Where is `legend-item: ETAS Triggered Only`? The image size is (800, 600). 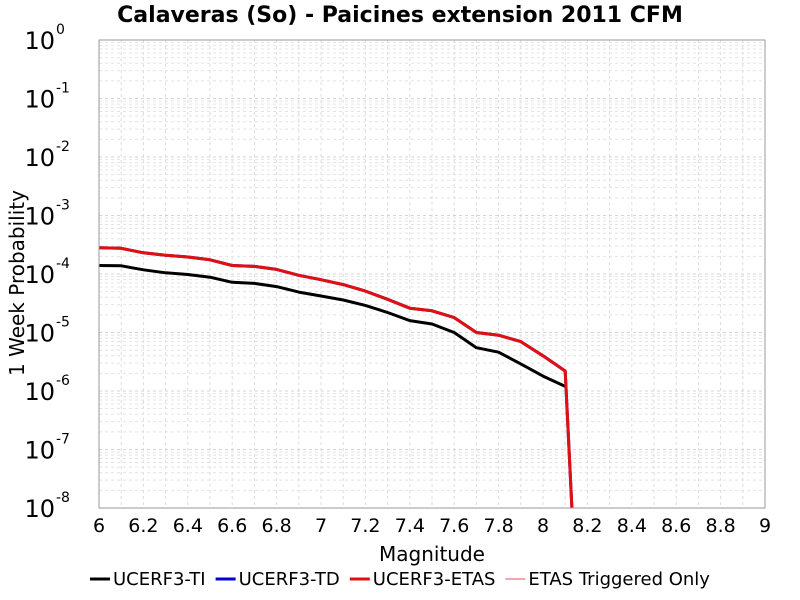
legend-item: ETAS Triggered Only is located at coordinates (607, 579).